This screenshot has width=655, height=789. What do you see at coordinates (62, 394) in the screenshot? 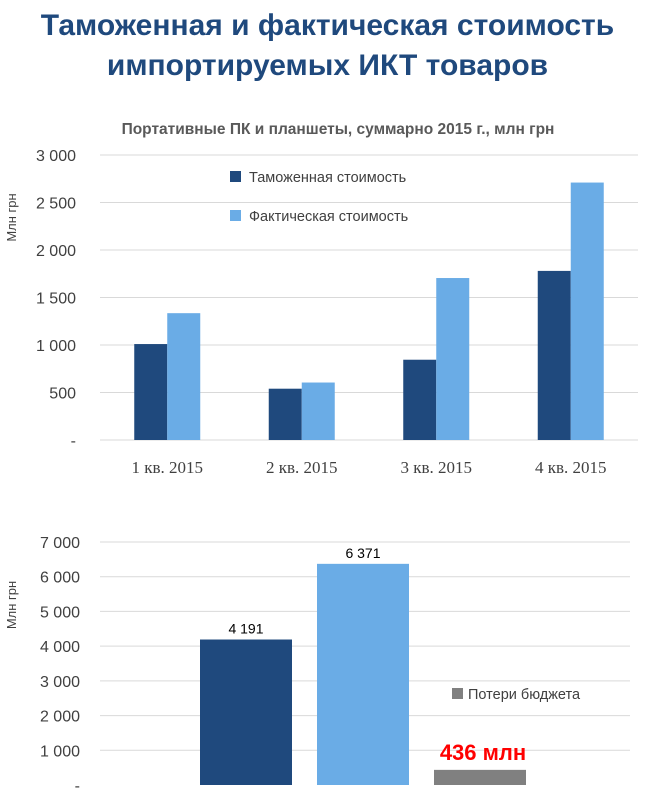
I see `y-tick-label: 500` at bounding box center [62, 394].